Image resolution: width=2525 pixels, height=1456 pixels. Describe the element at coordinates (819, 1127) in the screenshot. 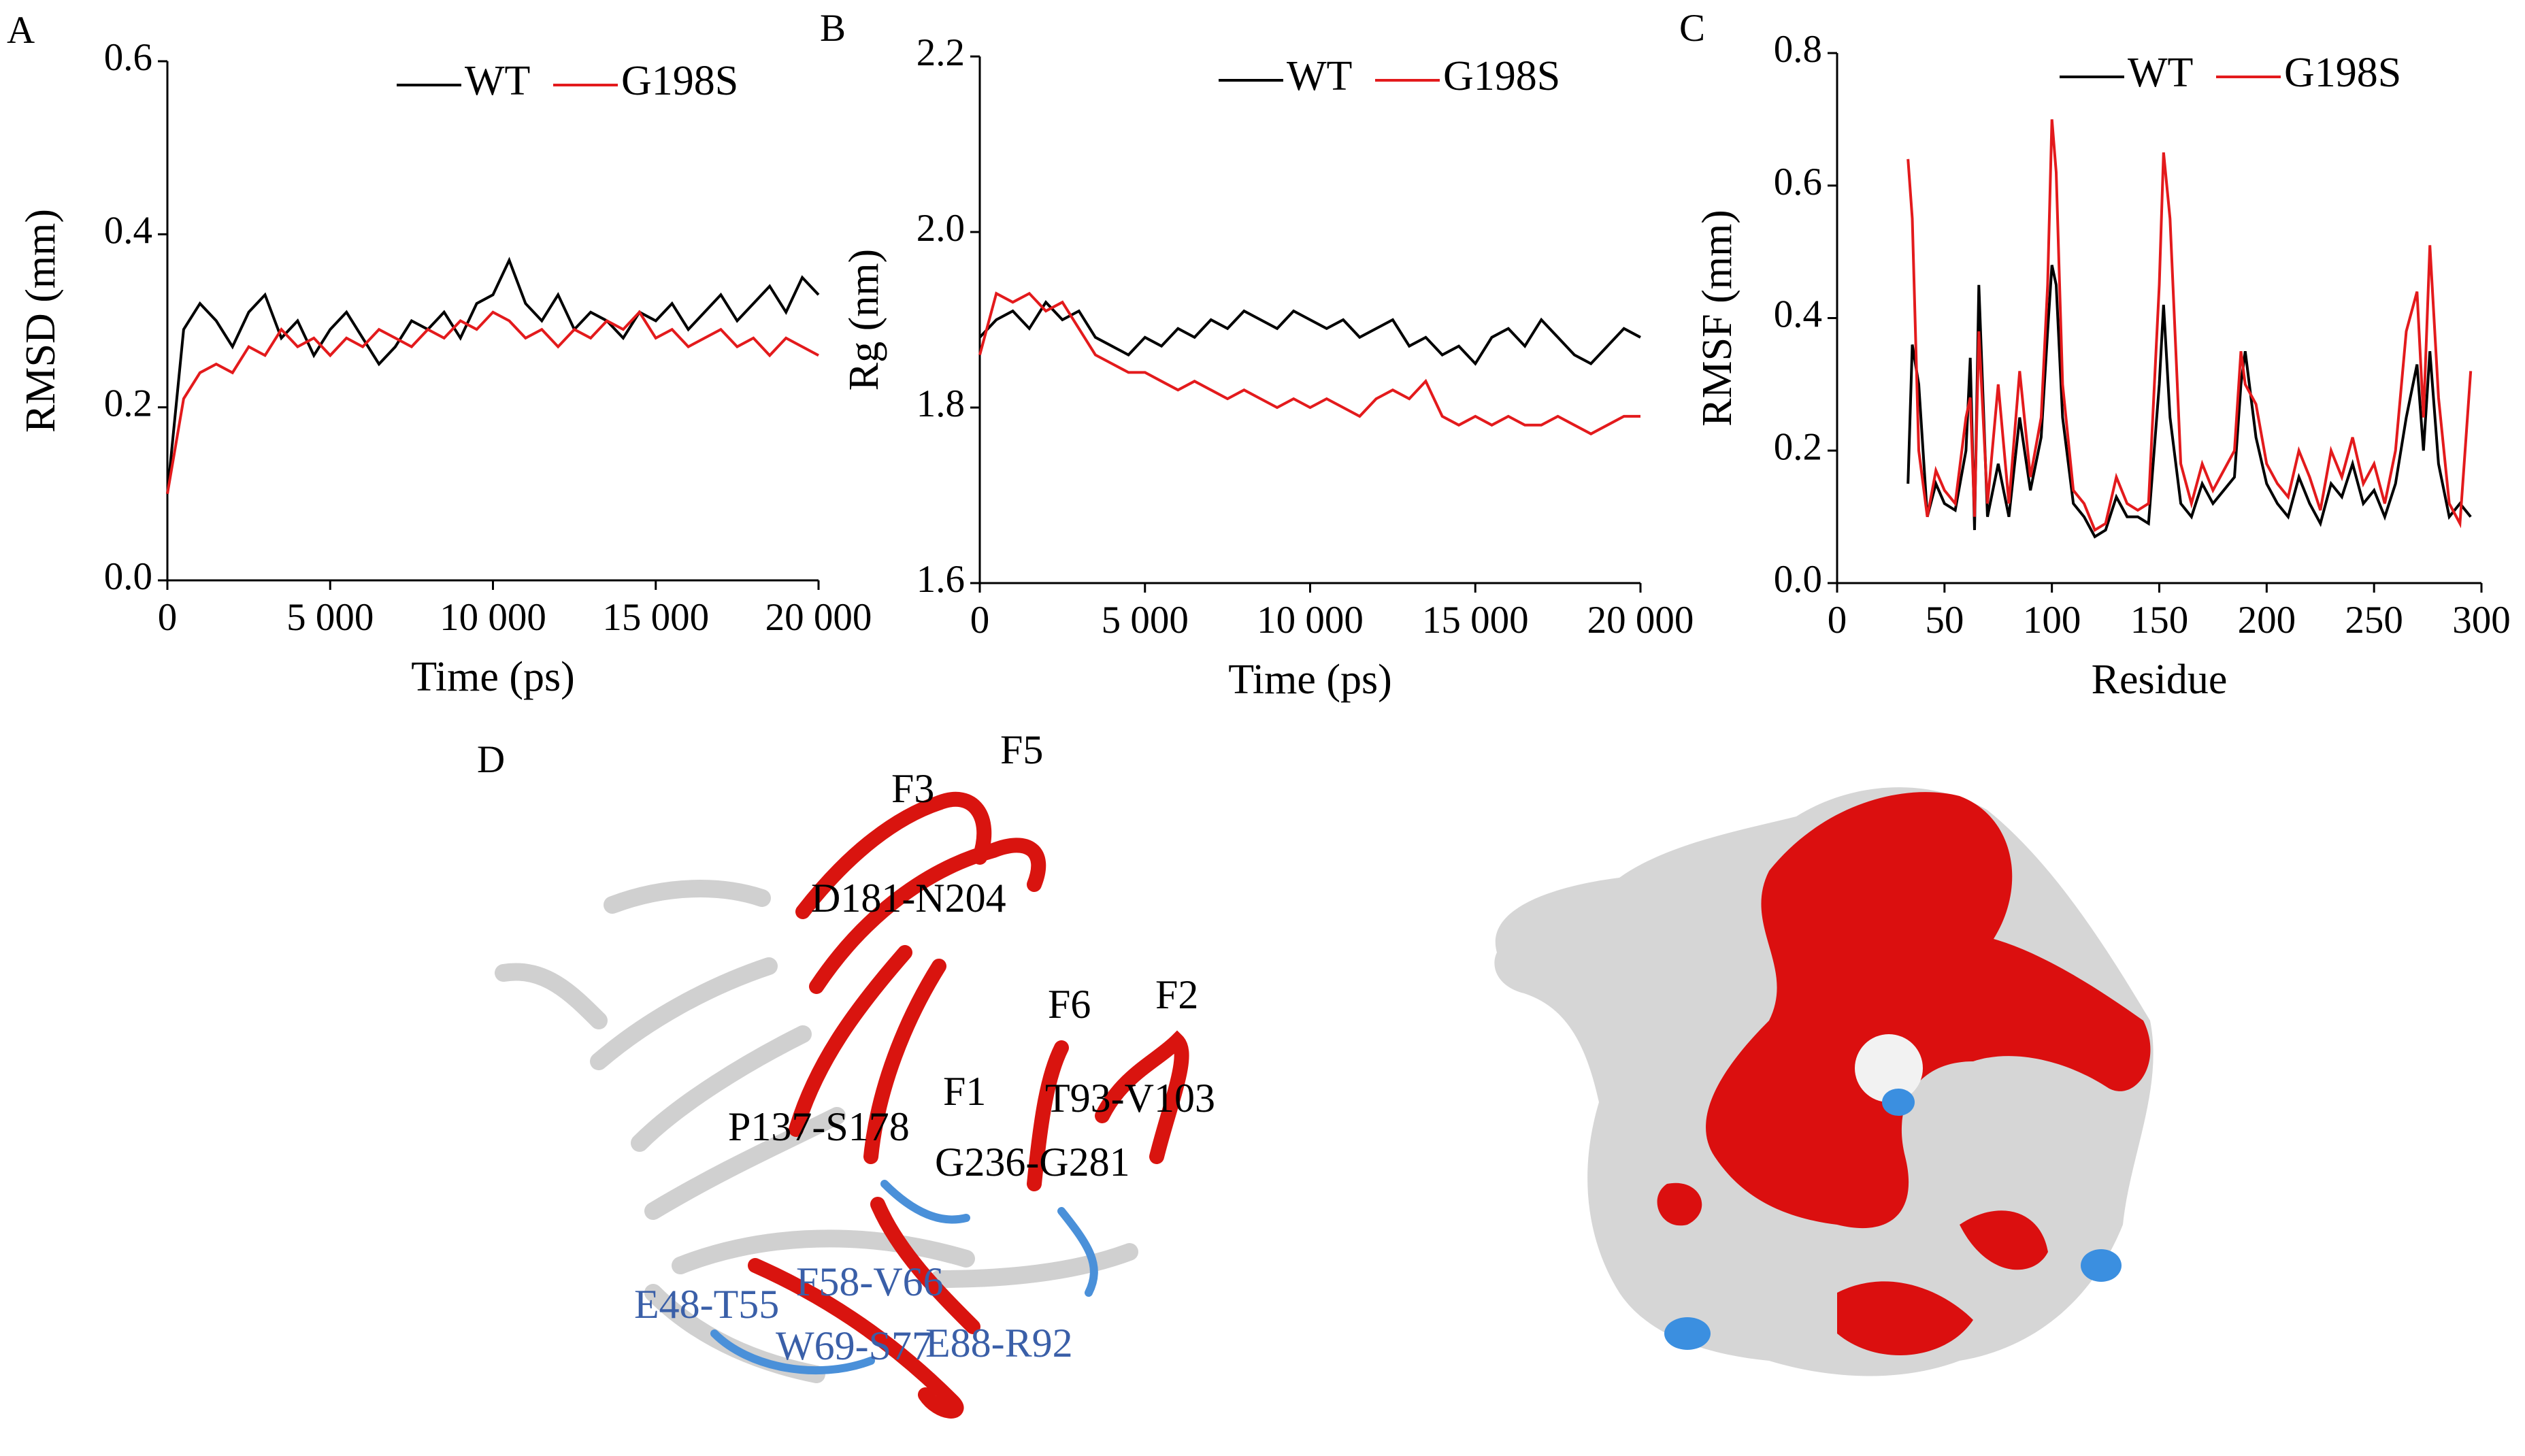

I see `annotation: P137-S178` at that location.